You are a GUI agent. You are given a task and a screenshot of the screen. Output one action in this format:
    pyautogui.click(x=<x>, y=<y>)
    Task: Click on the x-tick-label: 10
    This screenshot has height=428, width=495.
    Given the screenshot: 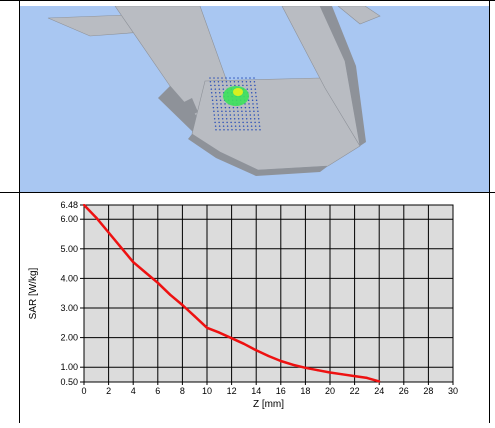 What is the action you would take?
    pyautogui.click(x=207, y=391)
    